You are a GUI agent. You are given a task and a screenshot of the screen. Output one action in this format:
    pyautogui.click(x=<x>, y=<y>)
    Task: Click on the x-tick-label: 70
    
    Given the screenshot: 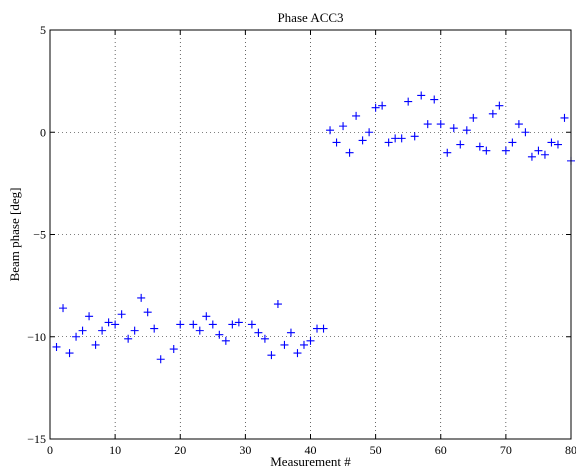 What is the action you would take?
    pyautogui.click(x=506, y=450)
    